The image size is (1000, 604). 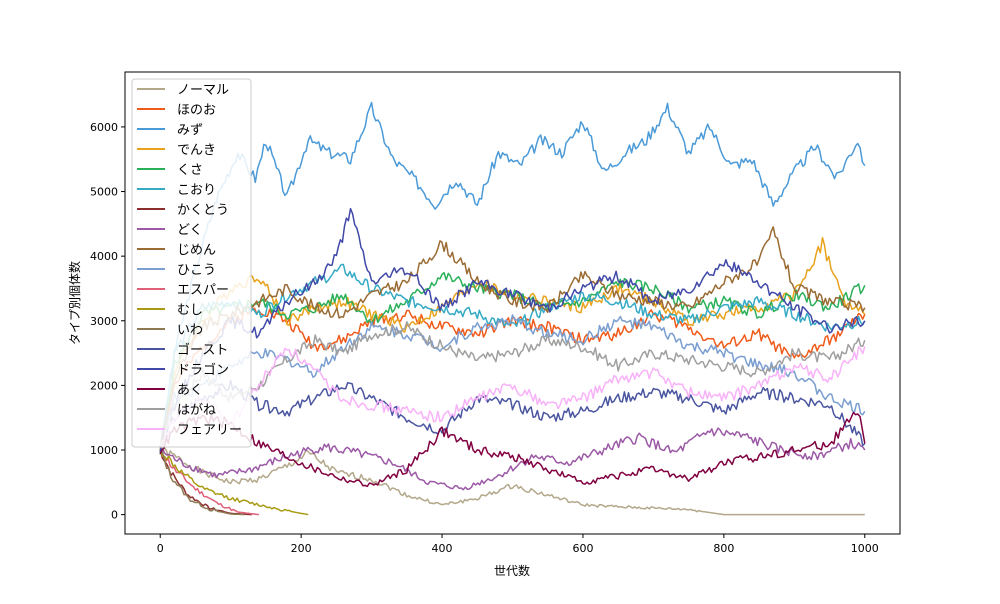 I want to click on legend-label: かくとう, so click(x=203, y=210).